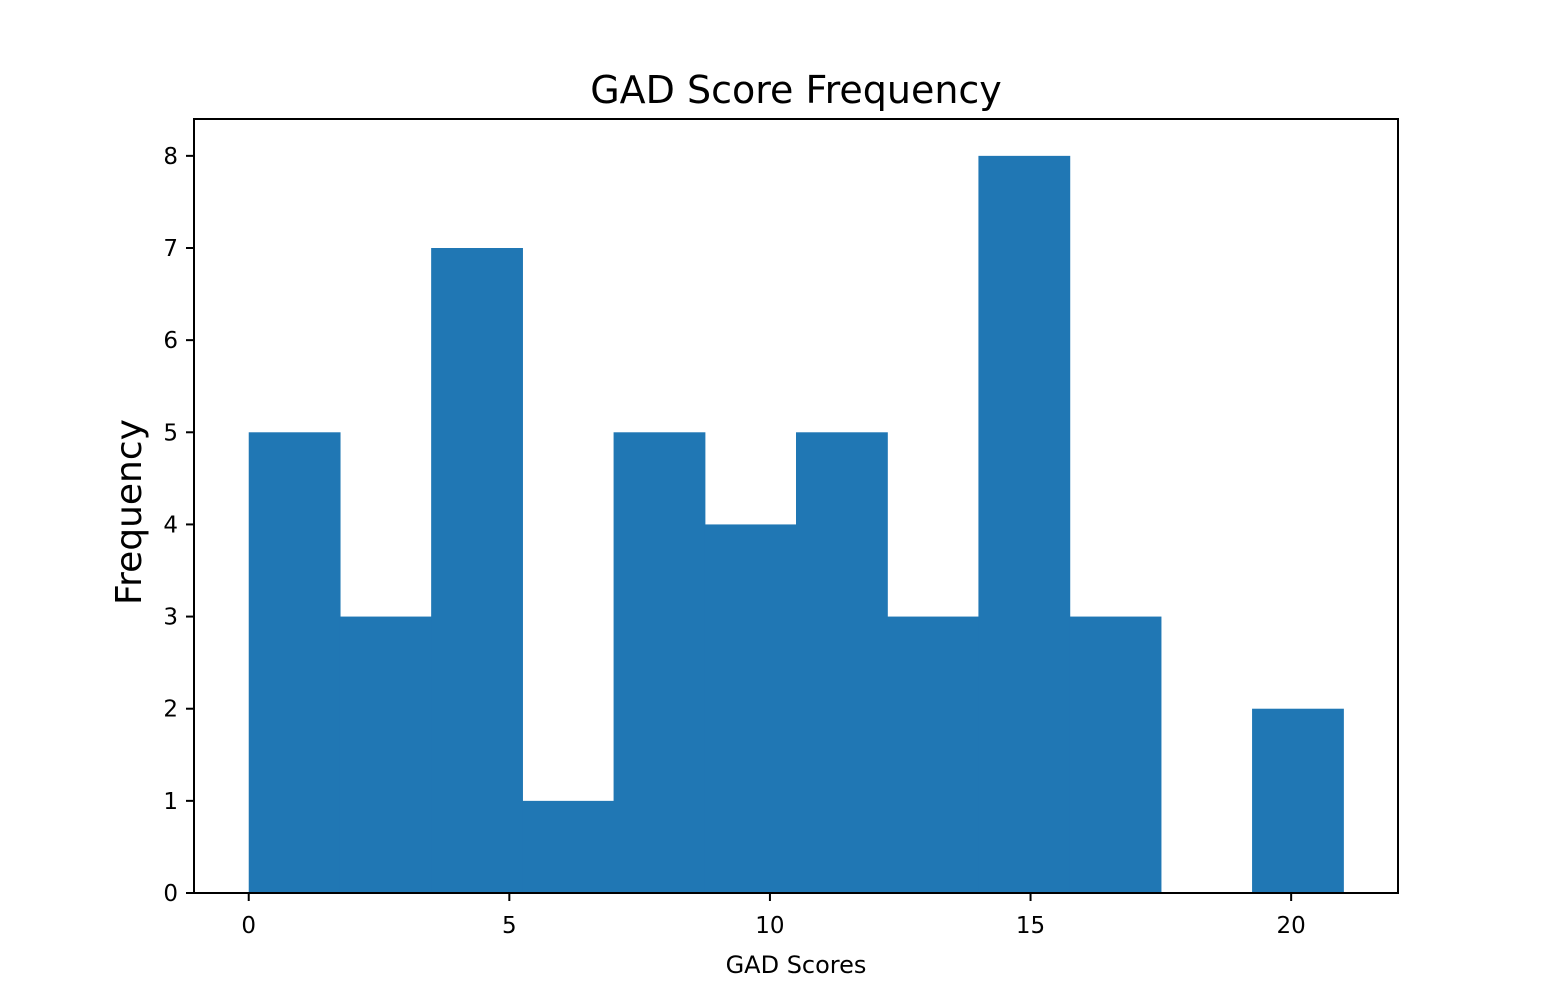  Describe the element at coordinates (170, 618) in the screenshot. I see `y-tick-label: 3` at that location.